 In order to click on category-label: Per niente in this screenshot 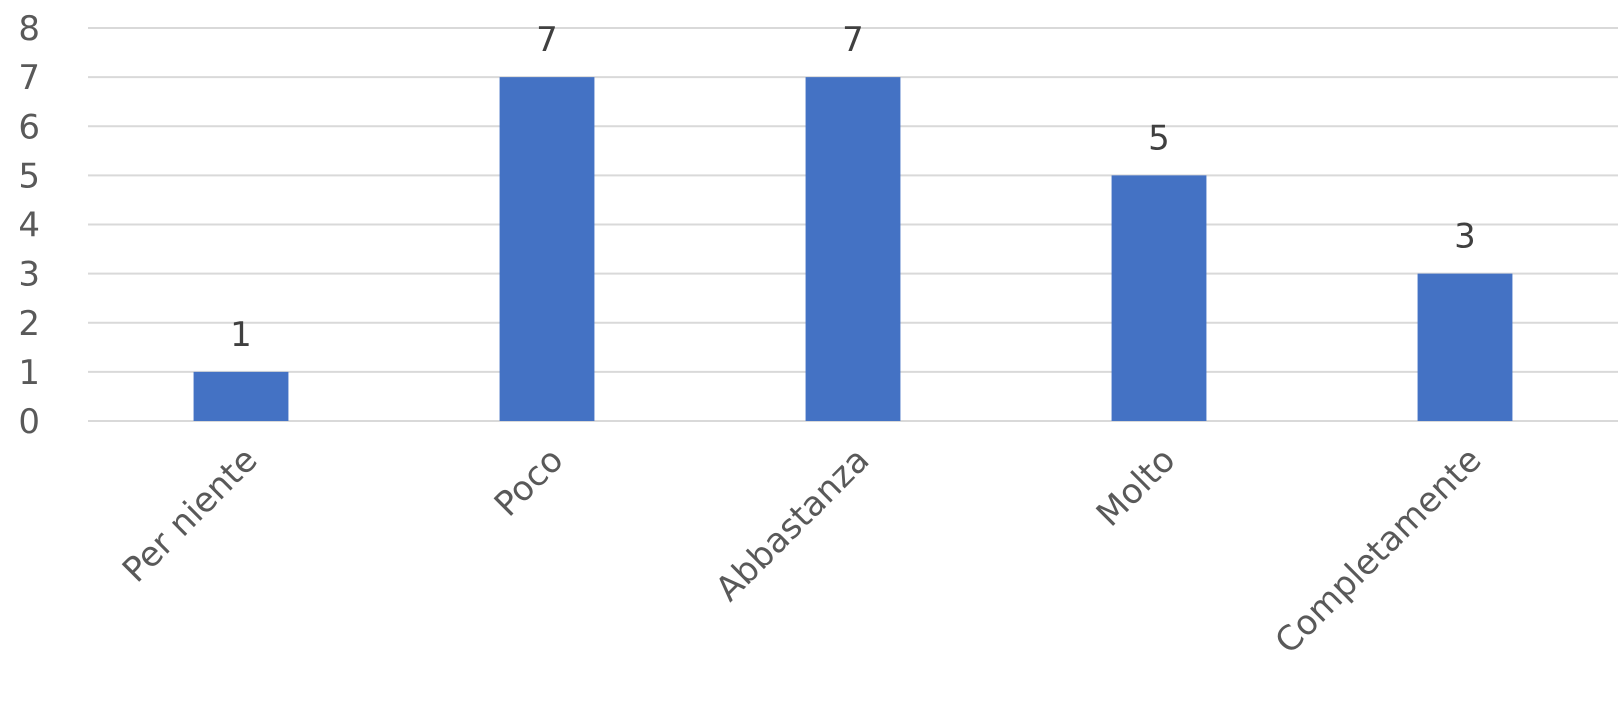, I will do `click(190, 515)`.